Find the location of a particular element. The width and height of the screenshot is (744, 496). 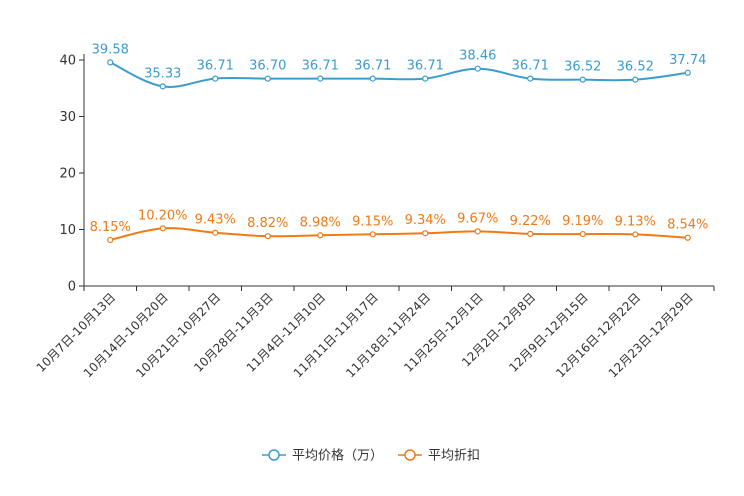

data-label: 36.70 is located at coordinates (267, 66).